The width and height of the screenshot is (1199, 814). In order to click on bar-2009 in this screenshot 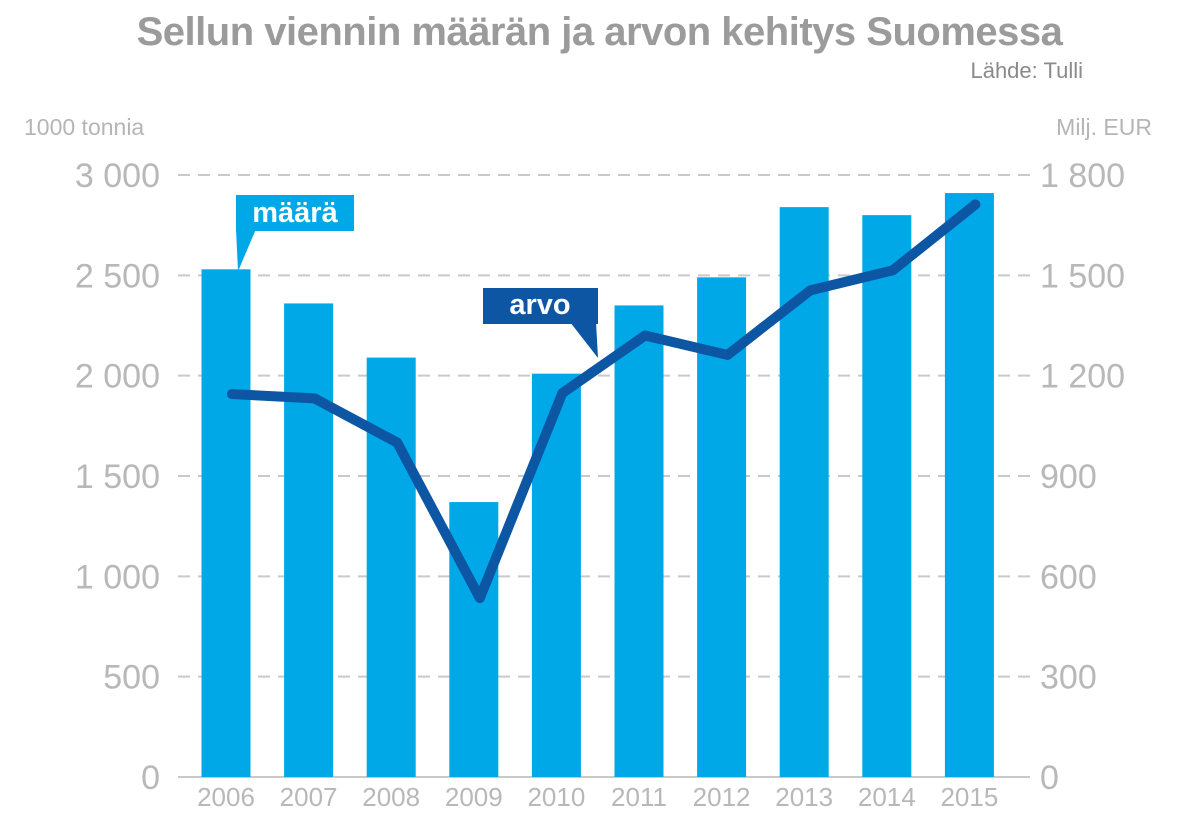, I will do `click(474, 639)`.